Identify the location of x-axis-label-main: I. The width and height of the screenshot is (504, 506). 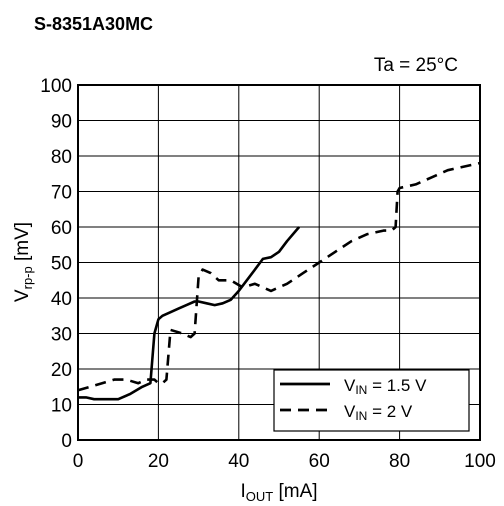
(242, 491).